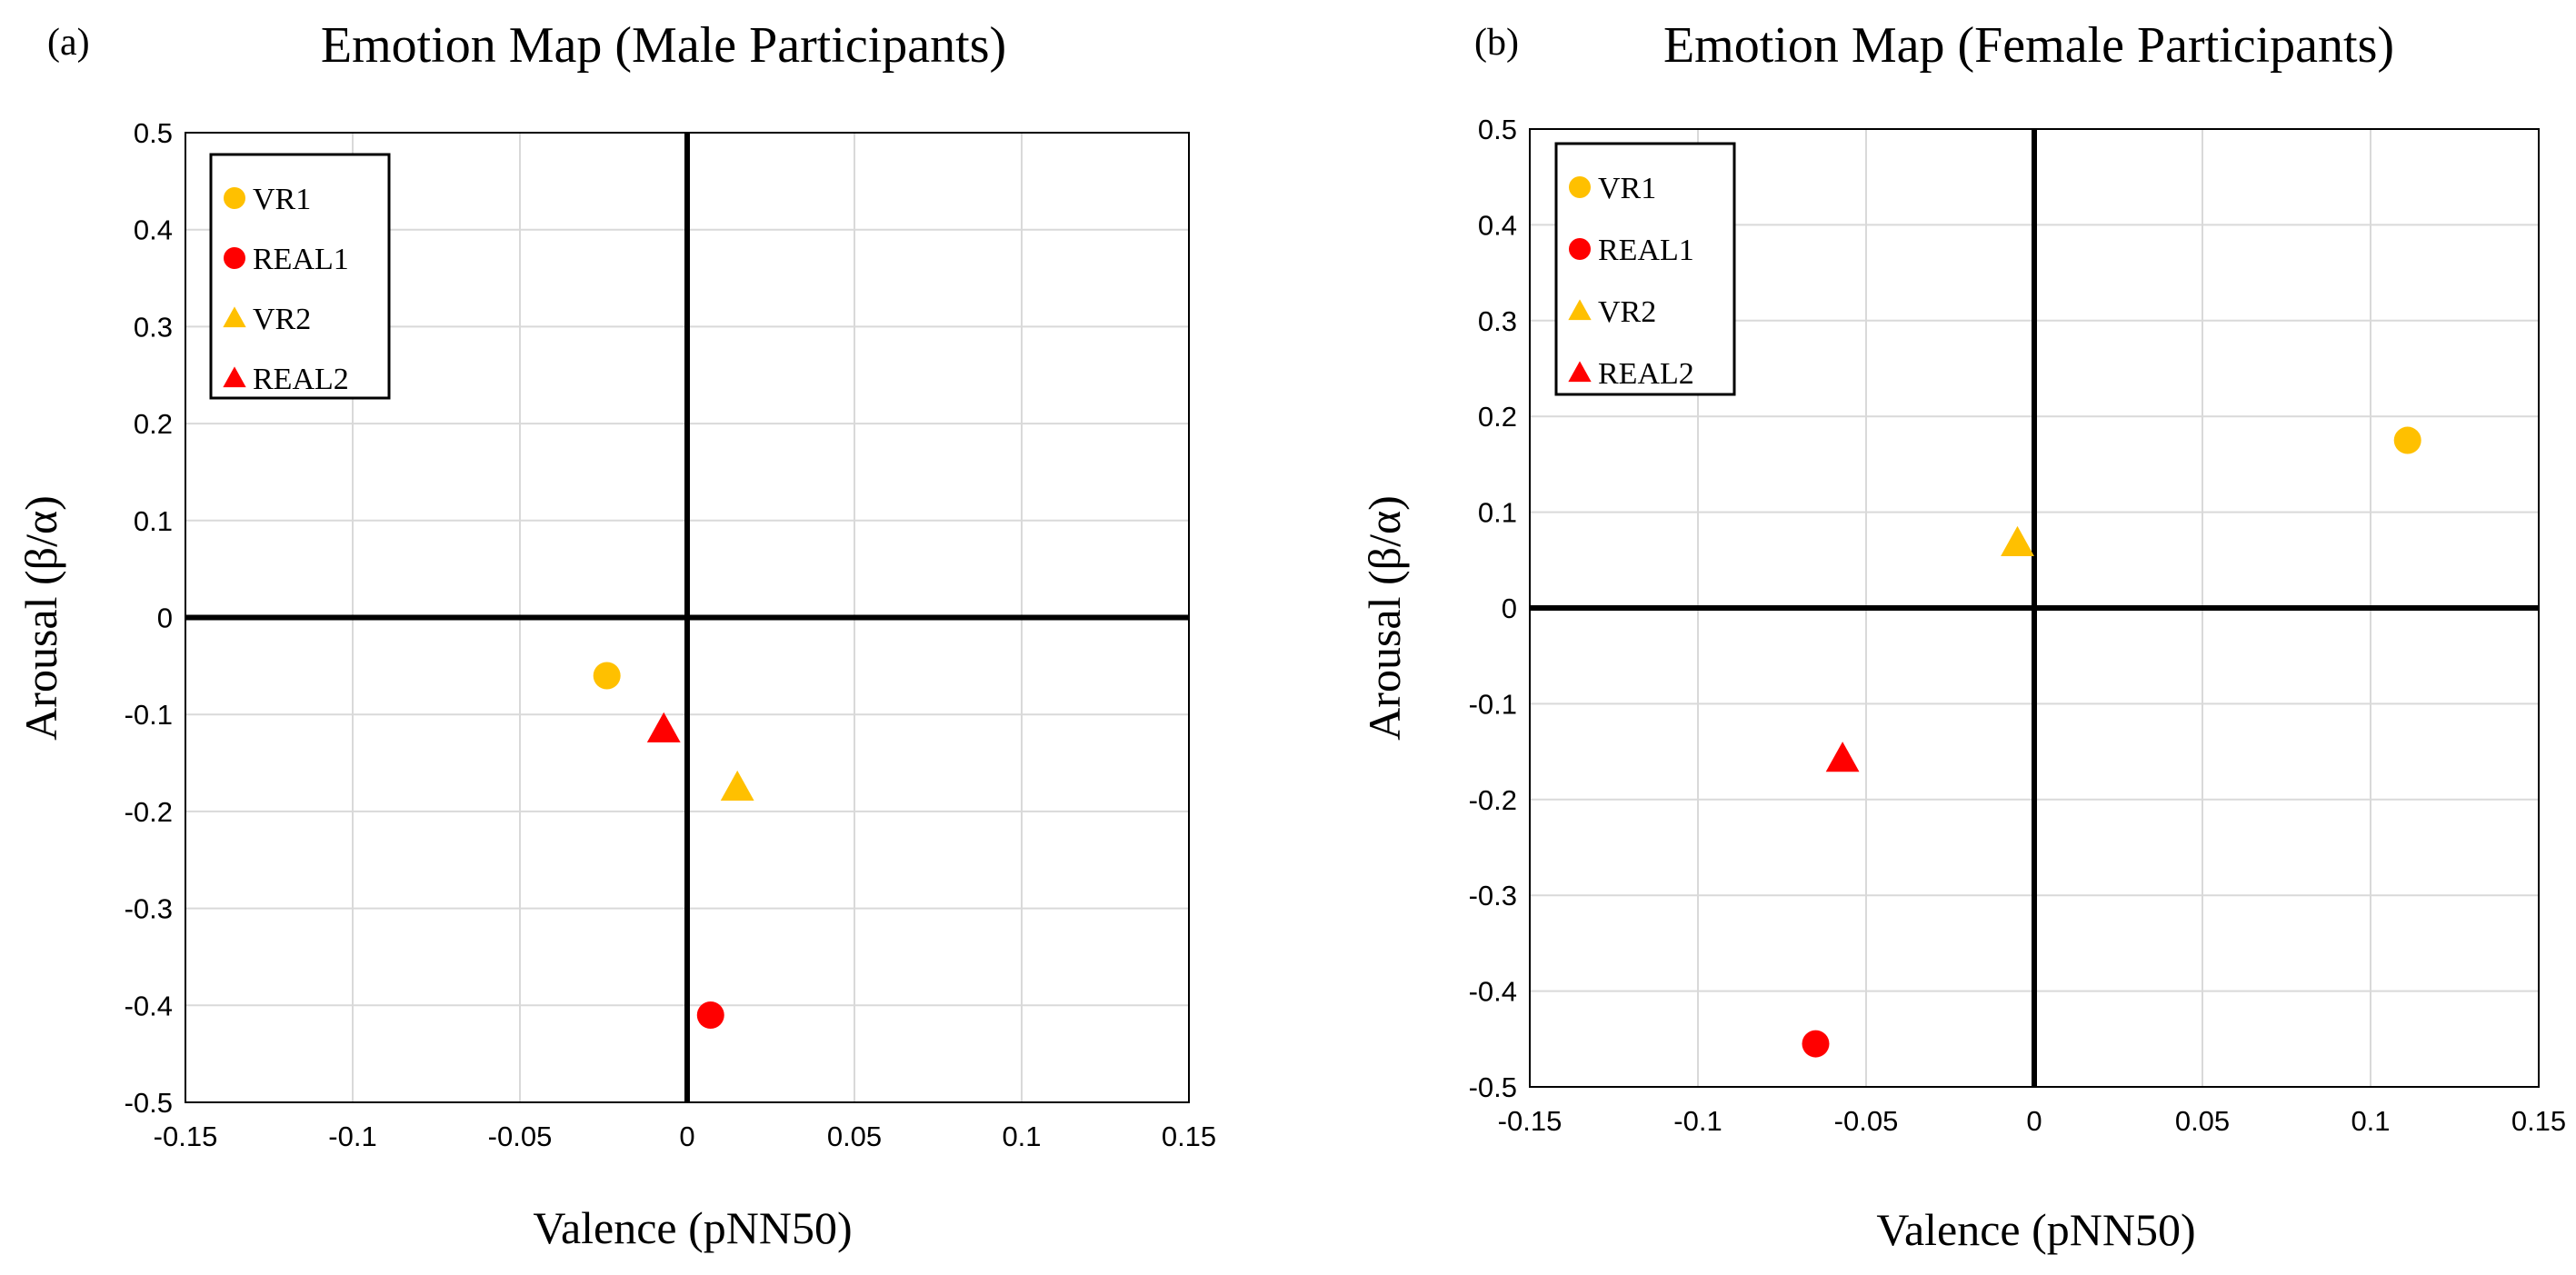 Image resolution: width=2576 pixels, height=1275 pixels. What do you see at coordinates (663, 45) in the screenshot?
I see `chart-title: Emotion Map (Male Participants)` at bounding box center [663, 45].